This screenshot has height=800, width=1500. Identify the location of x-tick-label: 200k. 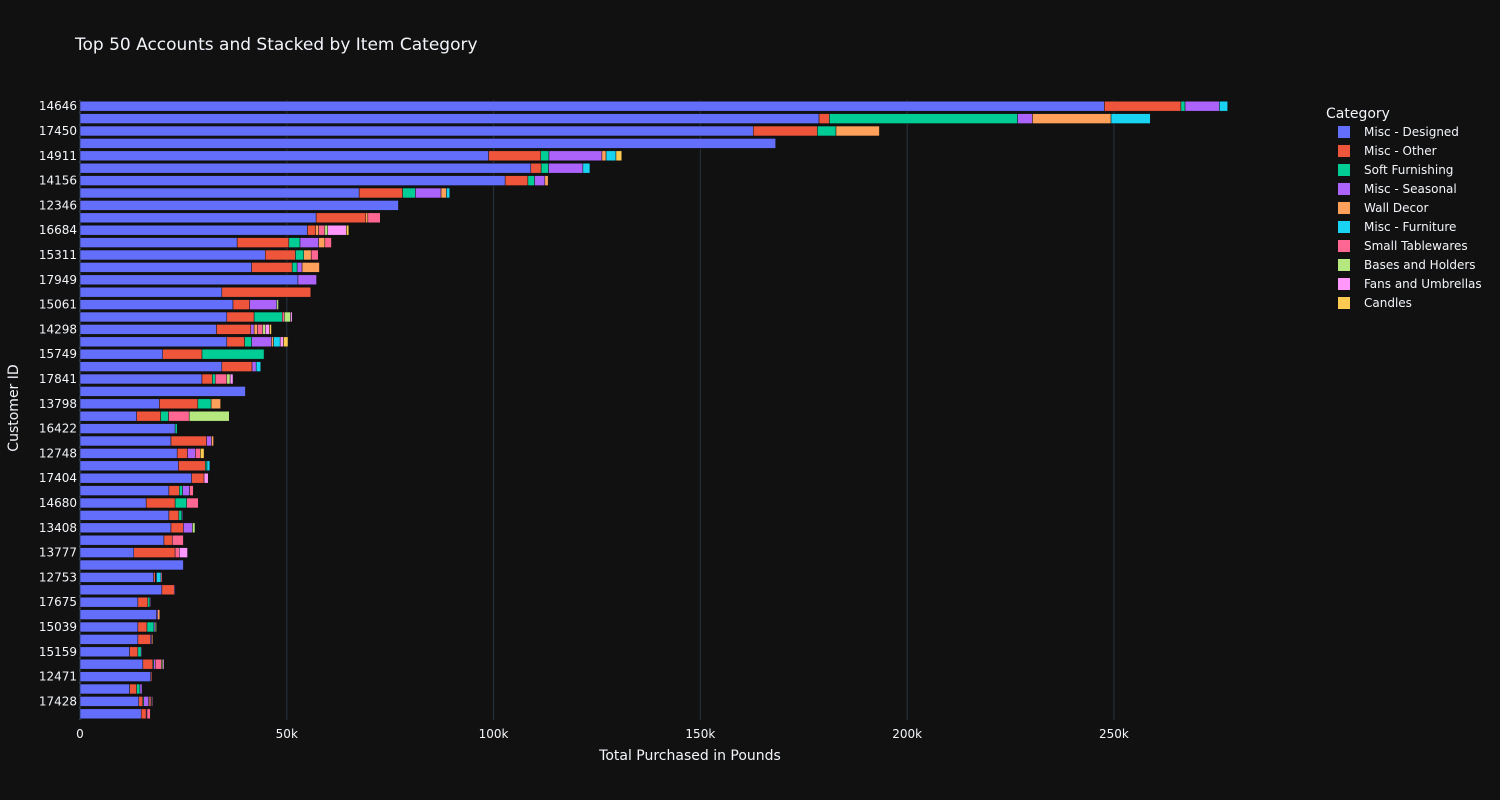
(907, 734).